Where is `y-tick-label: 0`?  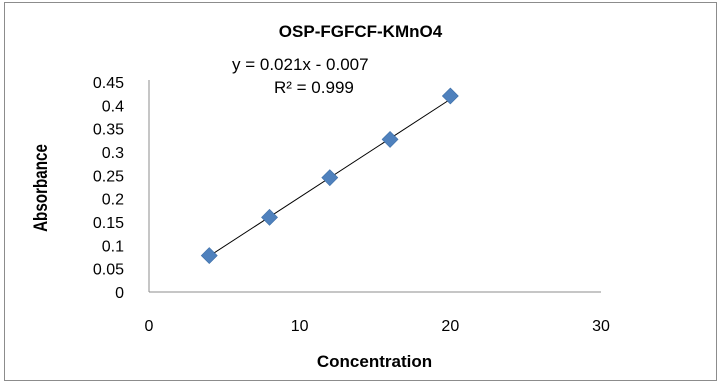 y-tick-label: 0 is located at coordinates (119, 293).